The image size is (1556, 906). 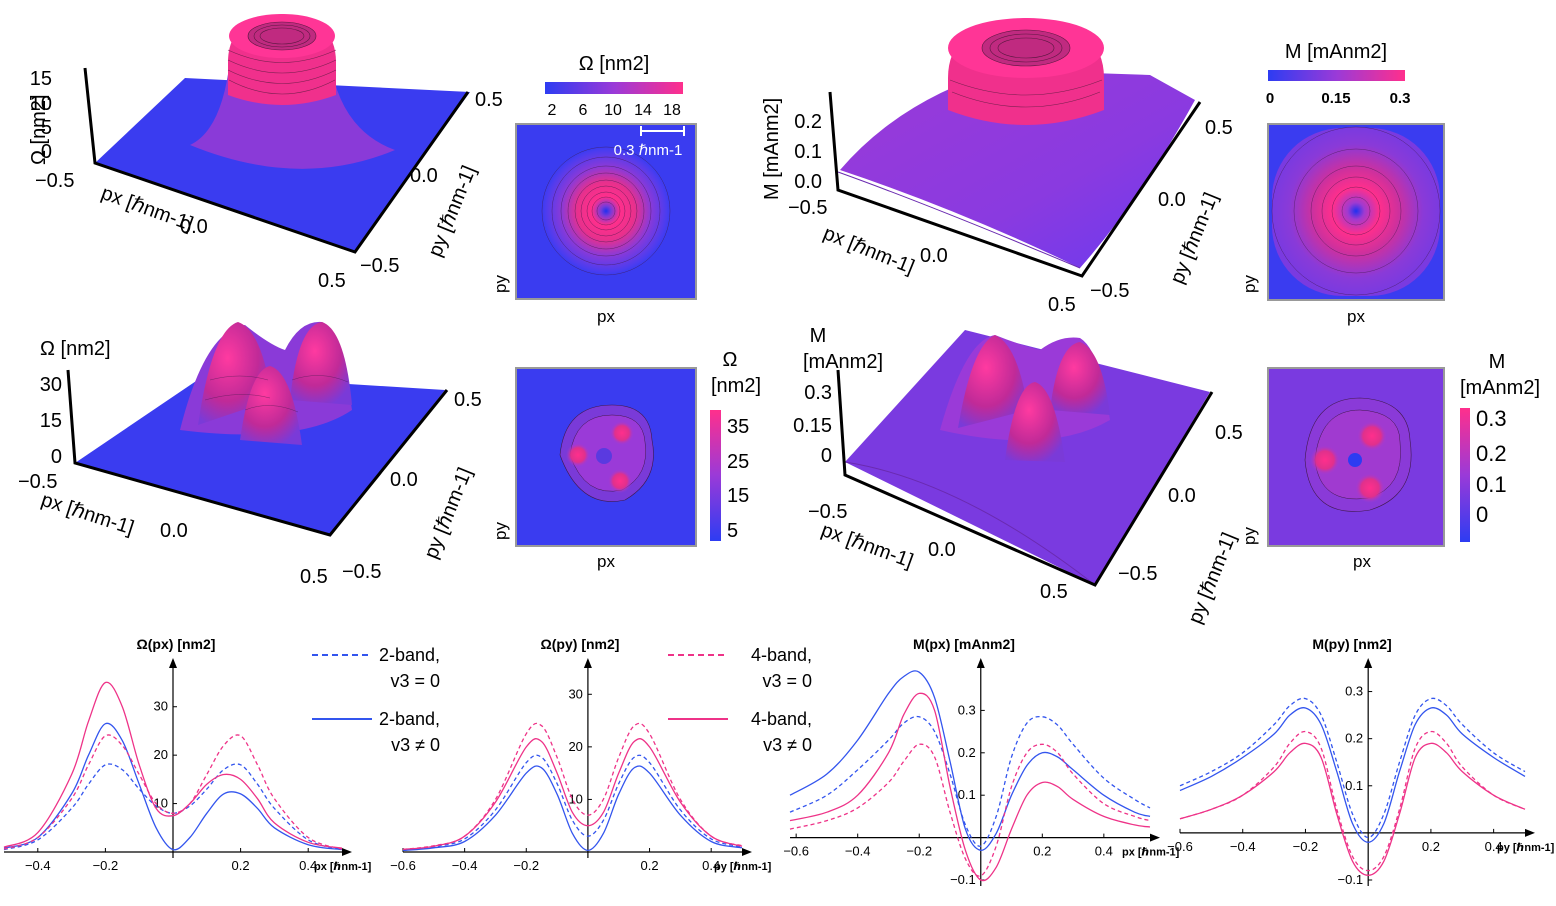 What do you see at coordinates (818, 336) in the screenshot?
I see `zlabel-m-trigonal: M` at bounding box center [818, 336].